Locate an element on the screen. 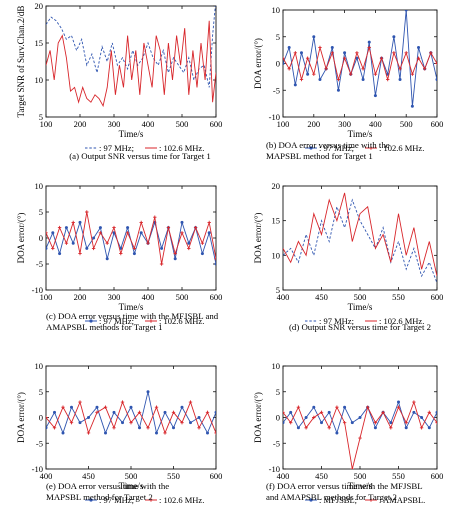 The height and width of the screenshot is (516, 474). x-axis-label: Time/s is located at coordinates (131, 486).